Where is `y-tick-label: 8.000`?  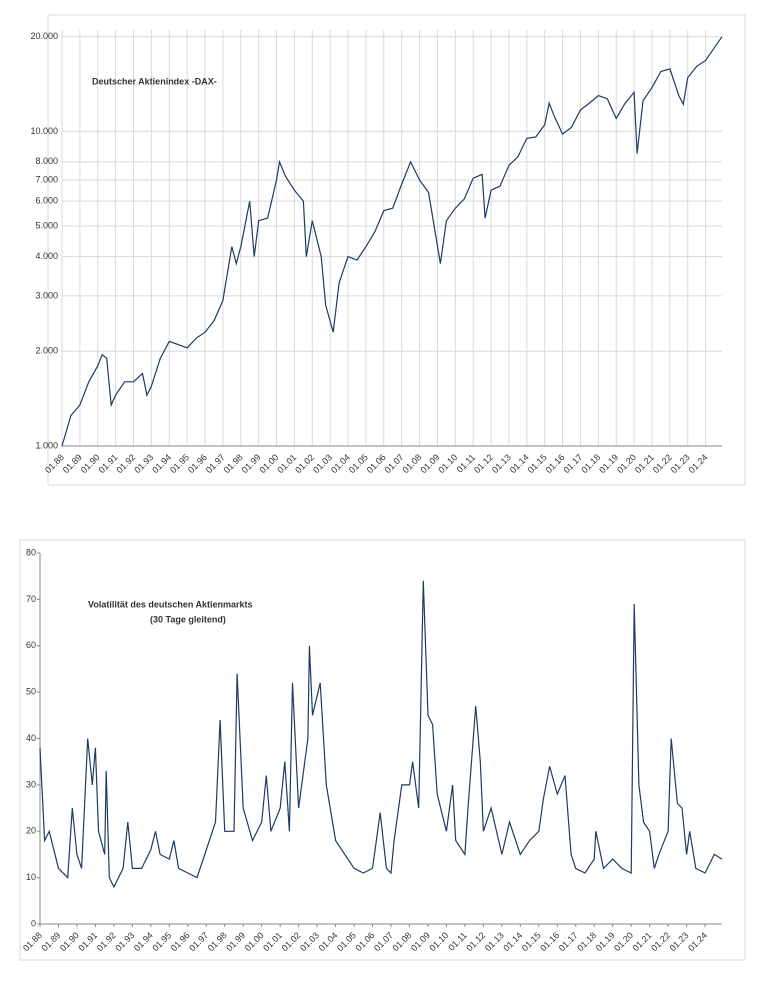 y-tick-label: 8.000 is located at coordinates (46, 161).